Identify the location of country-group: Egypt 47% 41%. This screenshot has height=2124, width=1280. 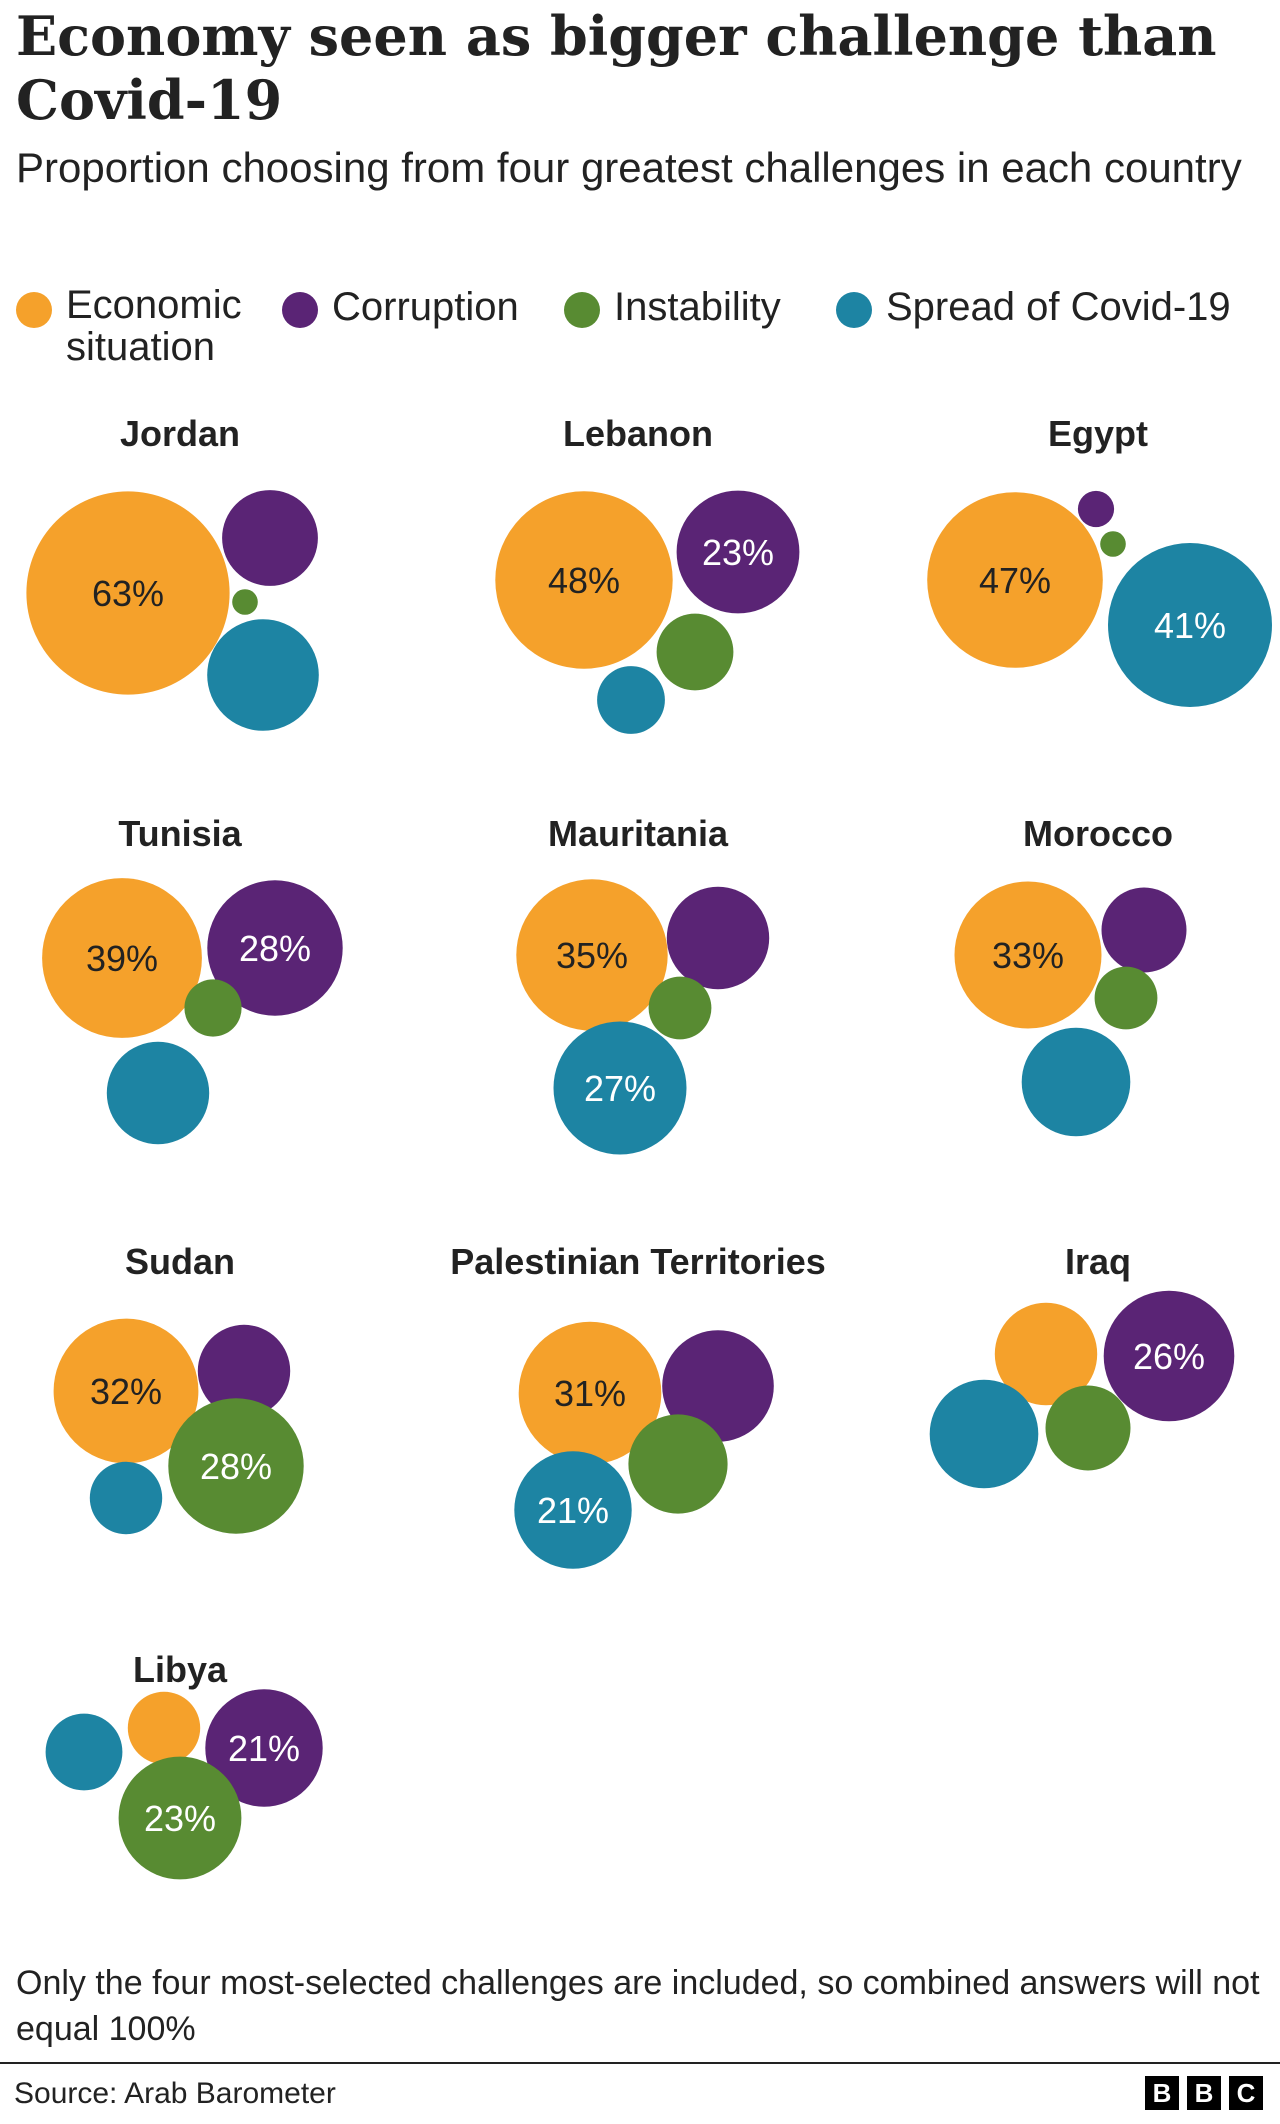
(1099, 560).